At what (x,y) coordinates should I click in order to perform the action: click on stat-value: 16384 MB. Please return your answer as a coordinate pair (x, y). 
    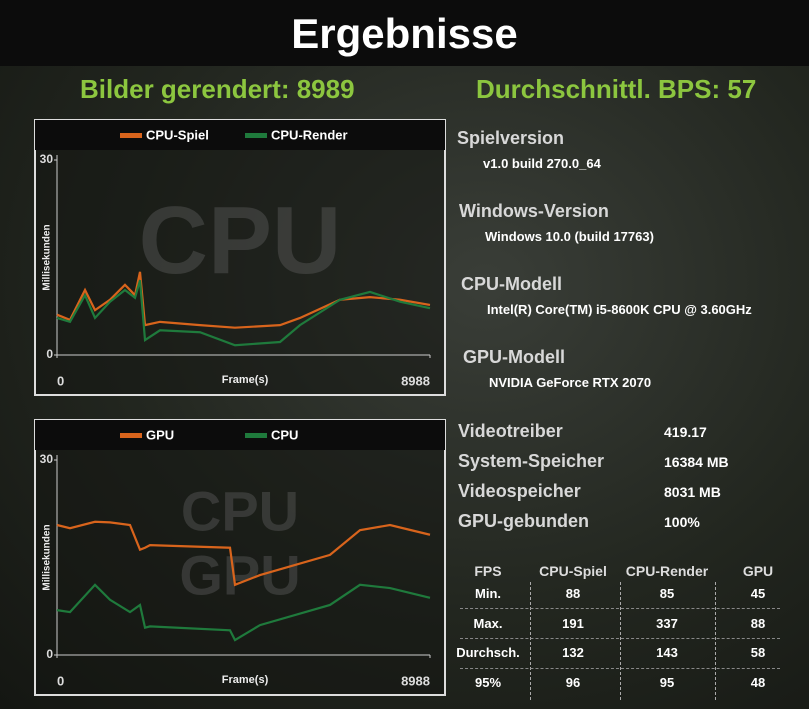
    Looking at the image, I should click on (696, 462).